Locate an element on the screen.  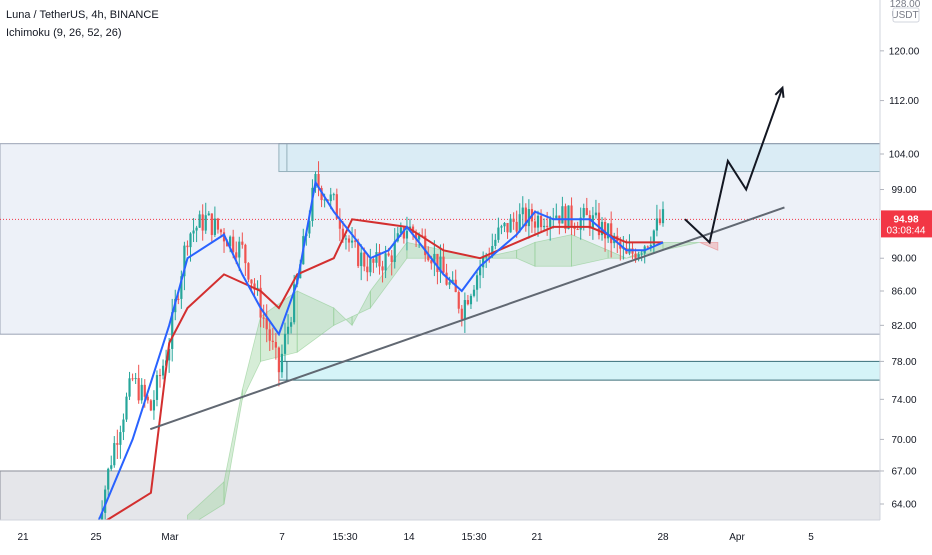
cloud-segment is located at coordinates (617, 254).